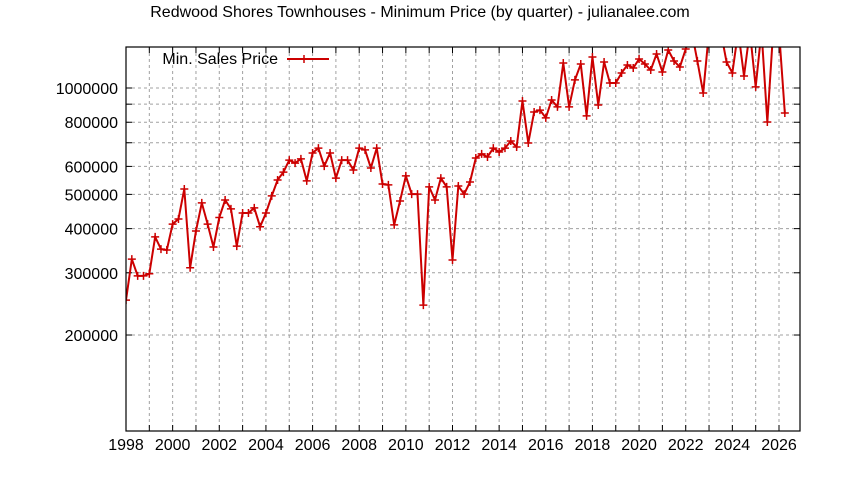 Image resolution: width=844 pixels, height=480 pixels. What do you see at coordinates (686, 445) in the screenshot?
I see `x-tick-label: 2022` at bounding box center [686, 445].